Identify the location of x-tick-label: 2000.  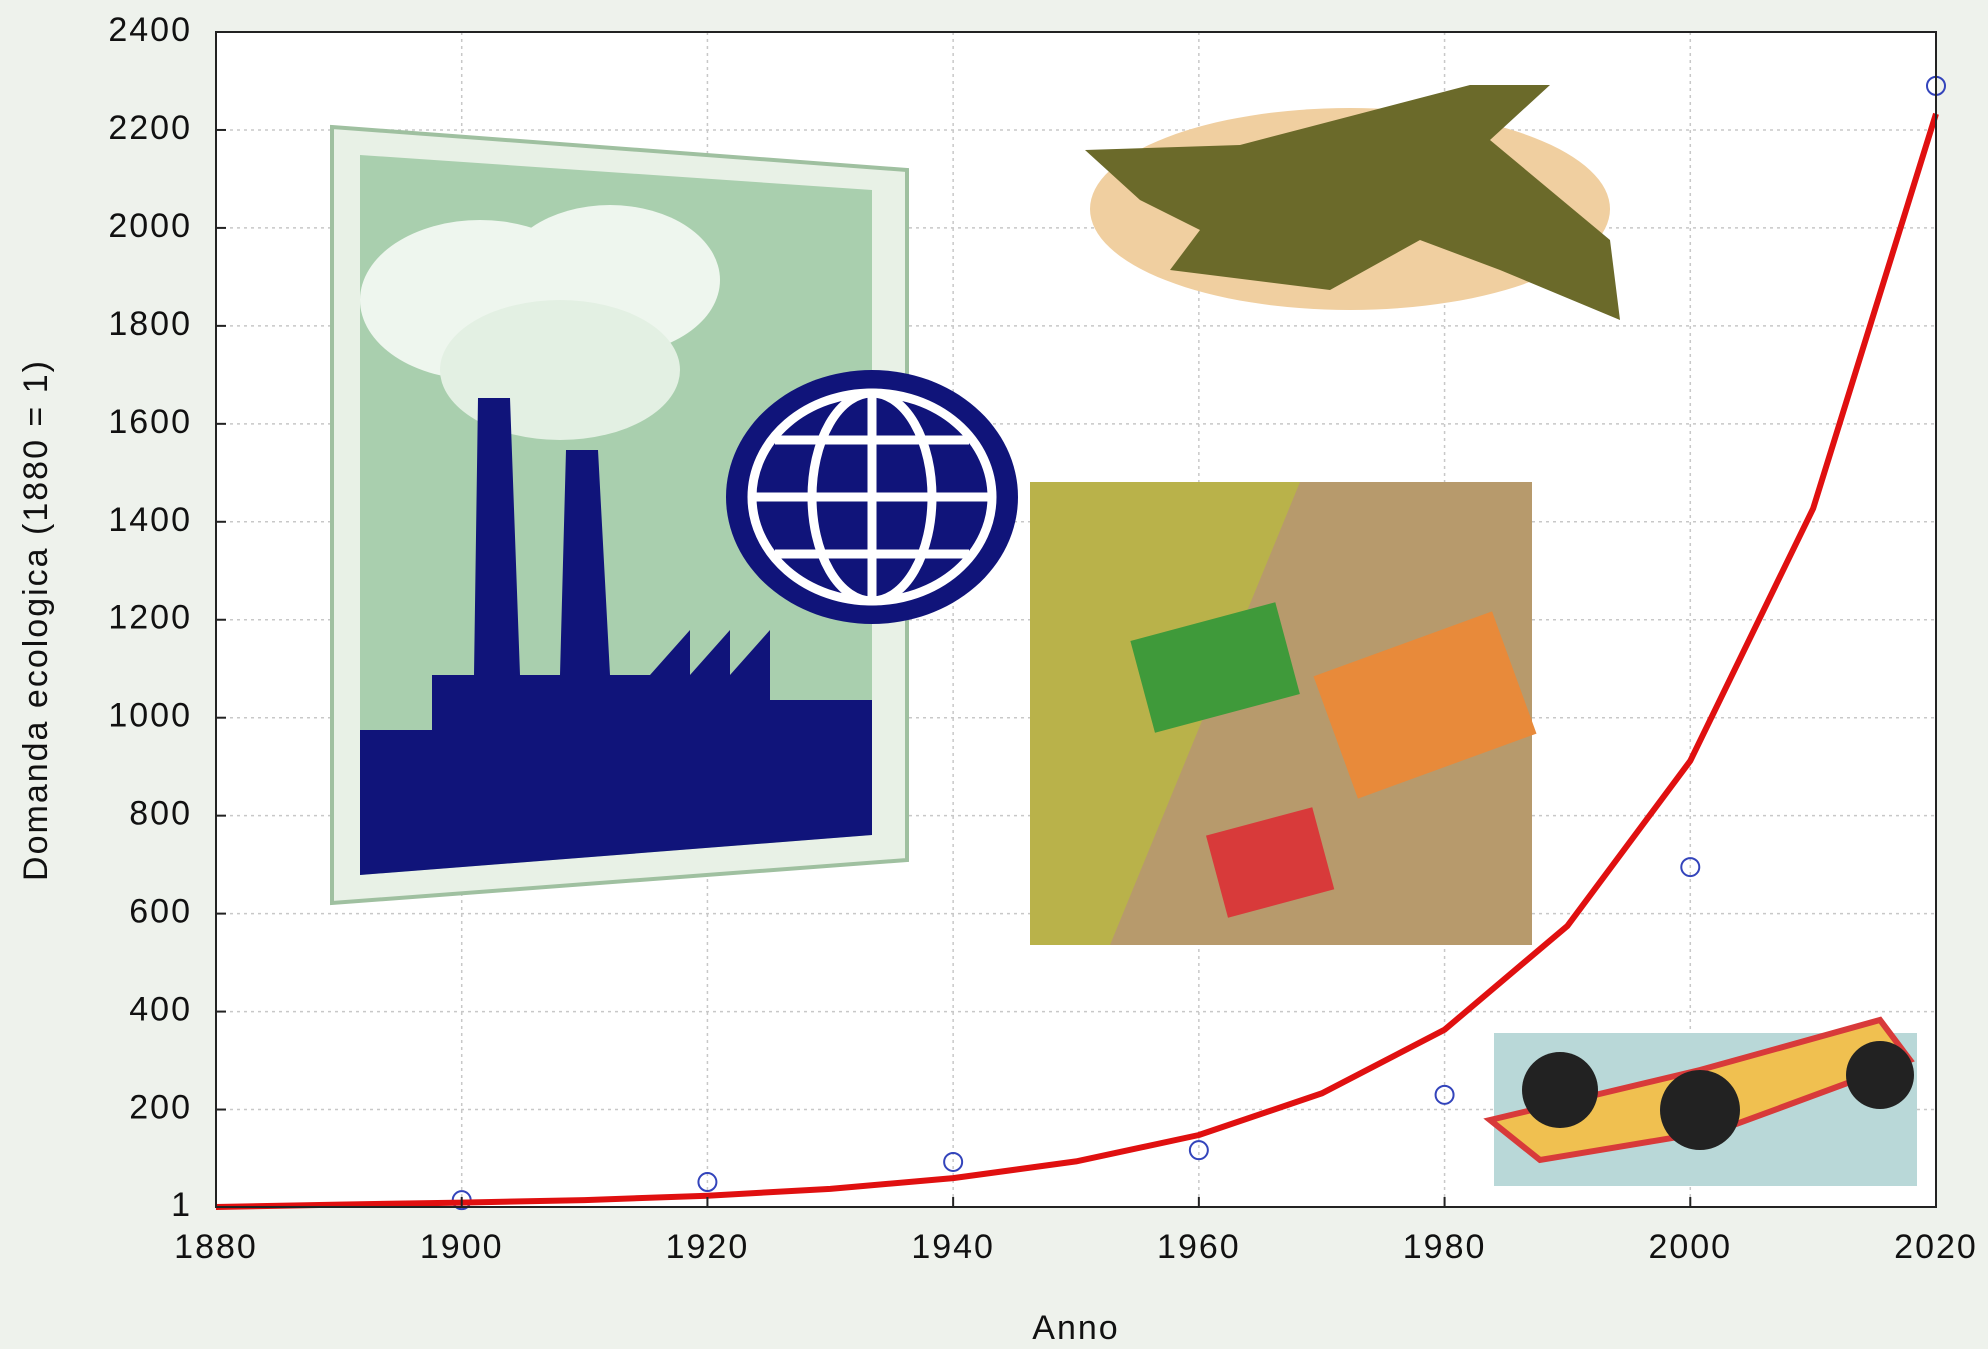
(1690, 1247).